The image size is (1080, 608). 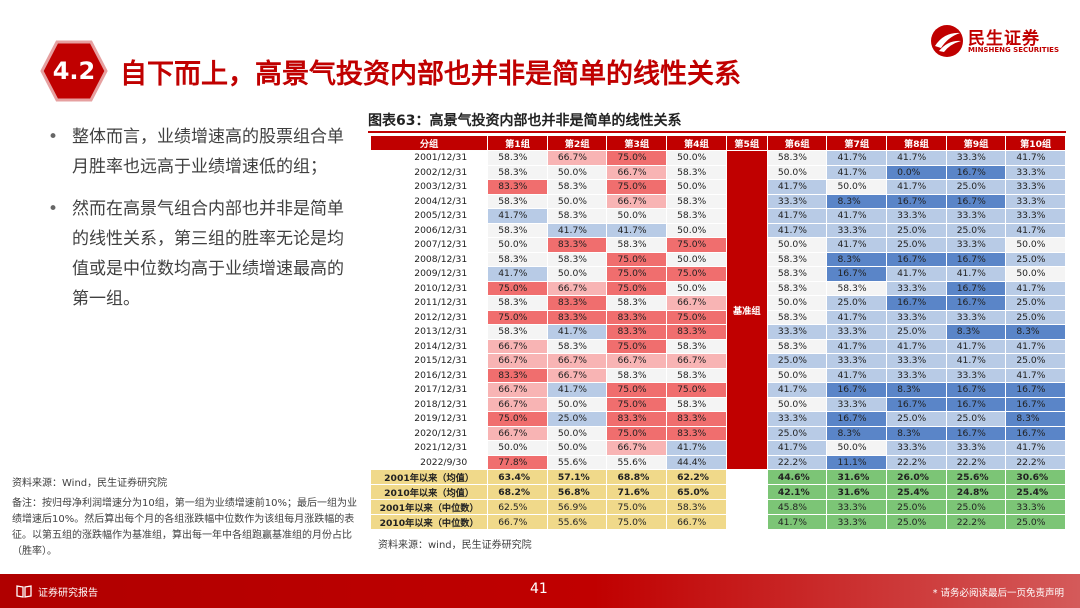 I want to click on disclaimer-note: * 请务必阅读最后一页免责声明, so click(x=998, y=593).